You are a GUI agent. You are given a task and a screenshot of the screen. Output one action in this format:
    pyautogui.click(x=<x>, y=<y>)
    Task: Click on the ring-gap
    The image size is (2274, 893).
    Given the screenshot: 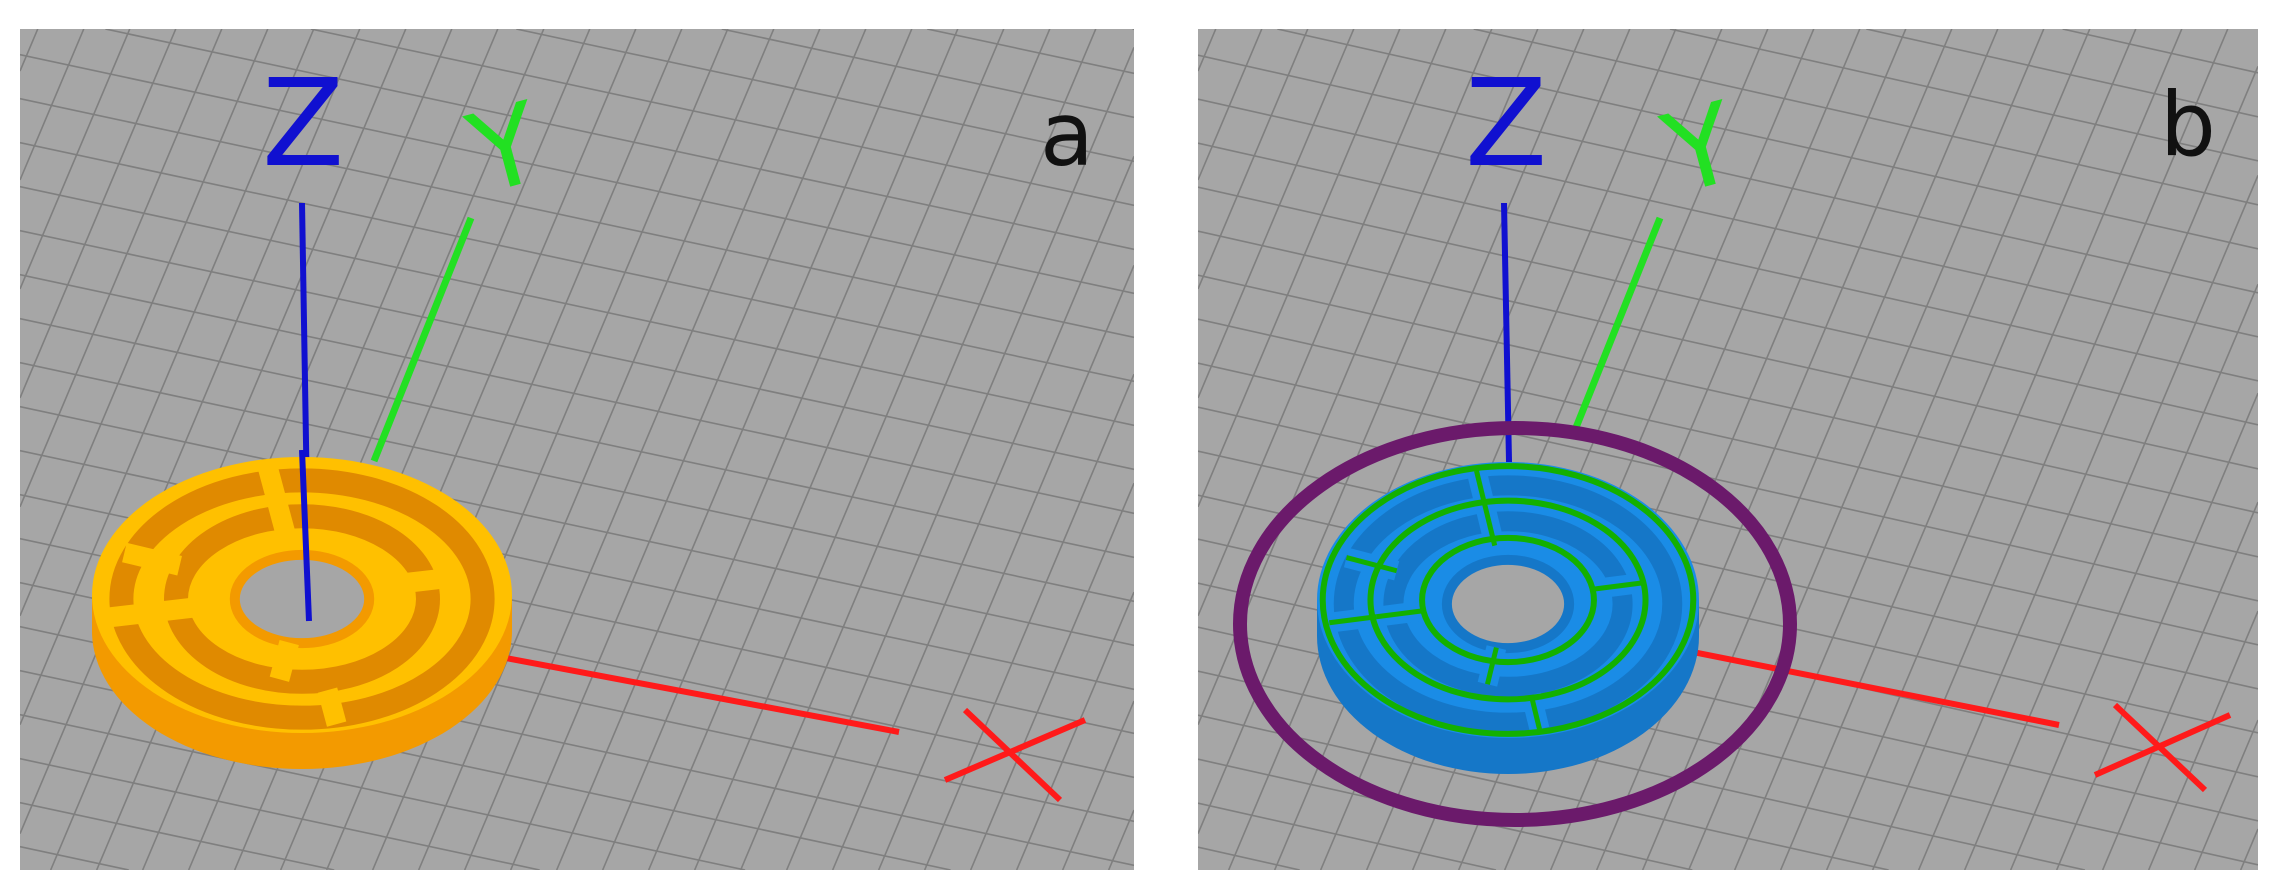 What is the action you would take?
    pyautogui.click(x=1508, y=604)
    